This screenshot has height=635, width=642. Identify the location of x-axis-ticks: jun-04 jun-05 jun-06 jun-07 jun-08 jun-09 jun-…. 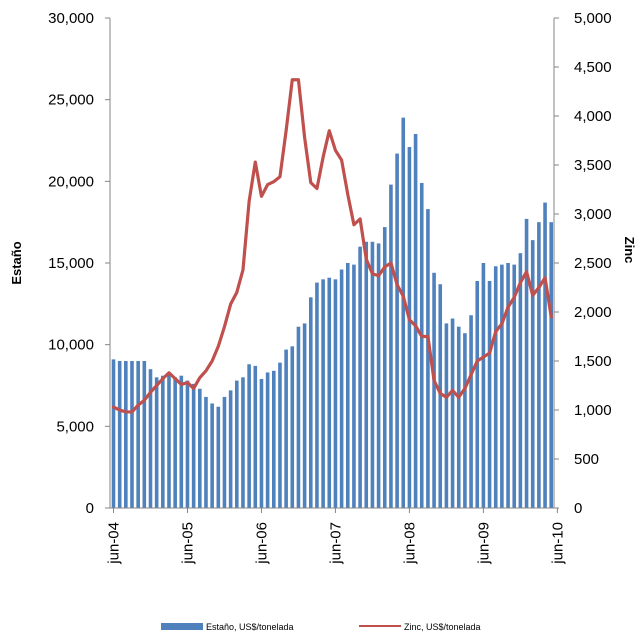
(336, 536).